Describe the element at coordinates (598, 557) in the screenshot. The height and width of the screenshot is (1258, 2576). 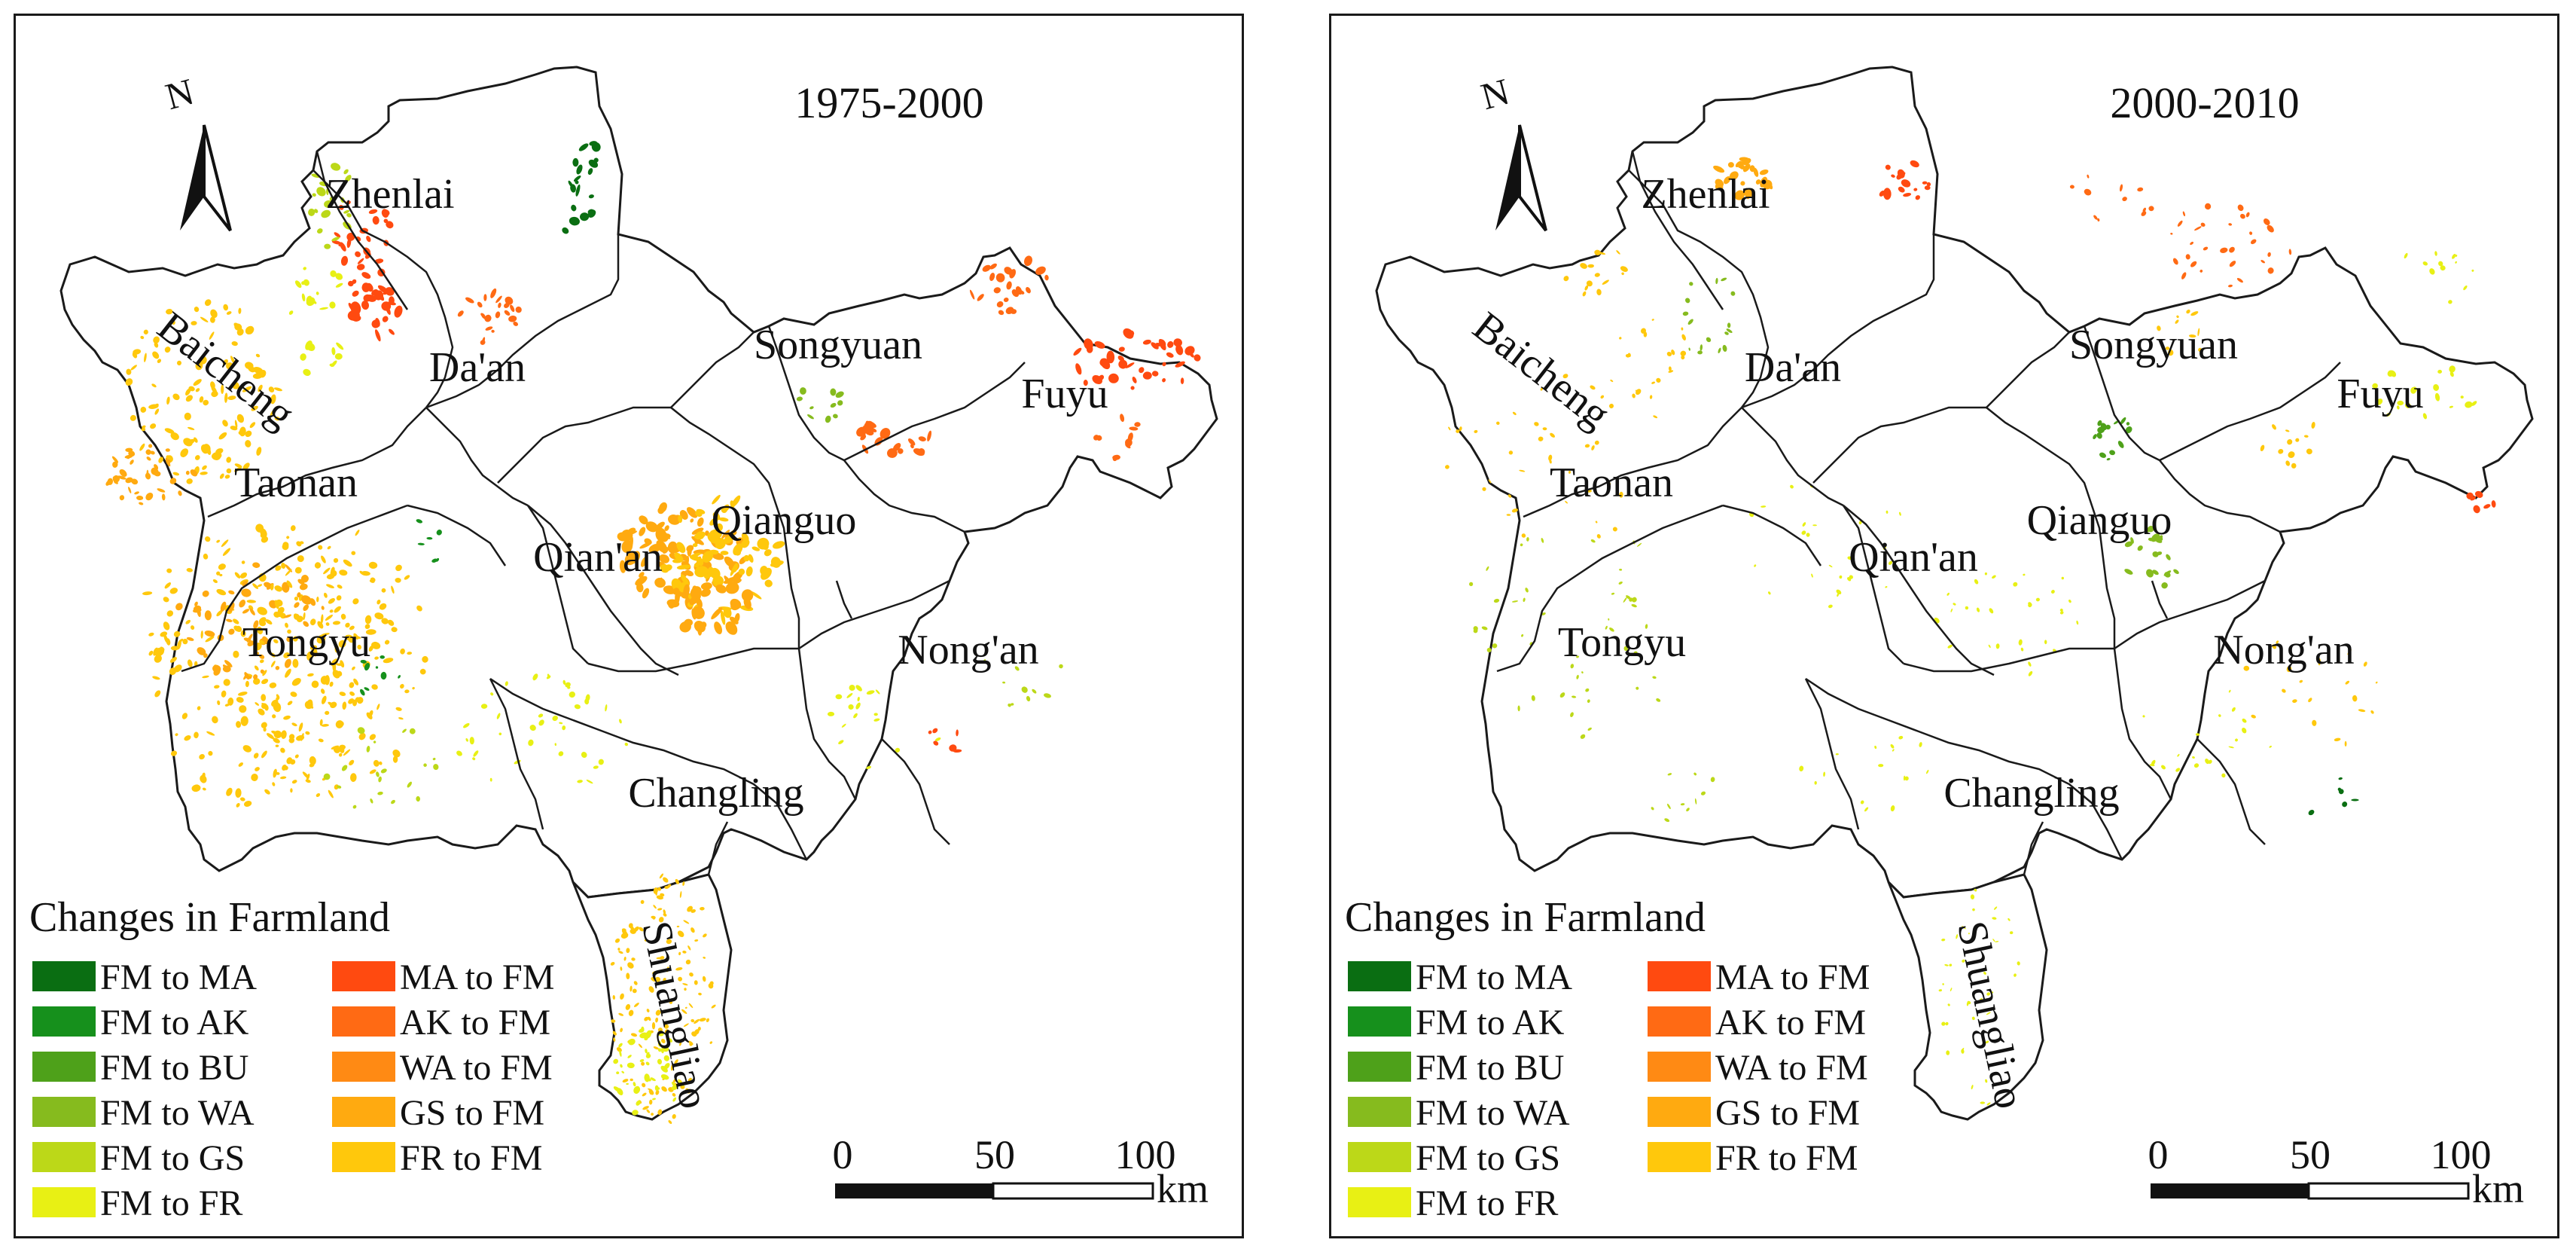
I see `region-label-qianan: Qian'an` at that location.